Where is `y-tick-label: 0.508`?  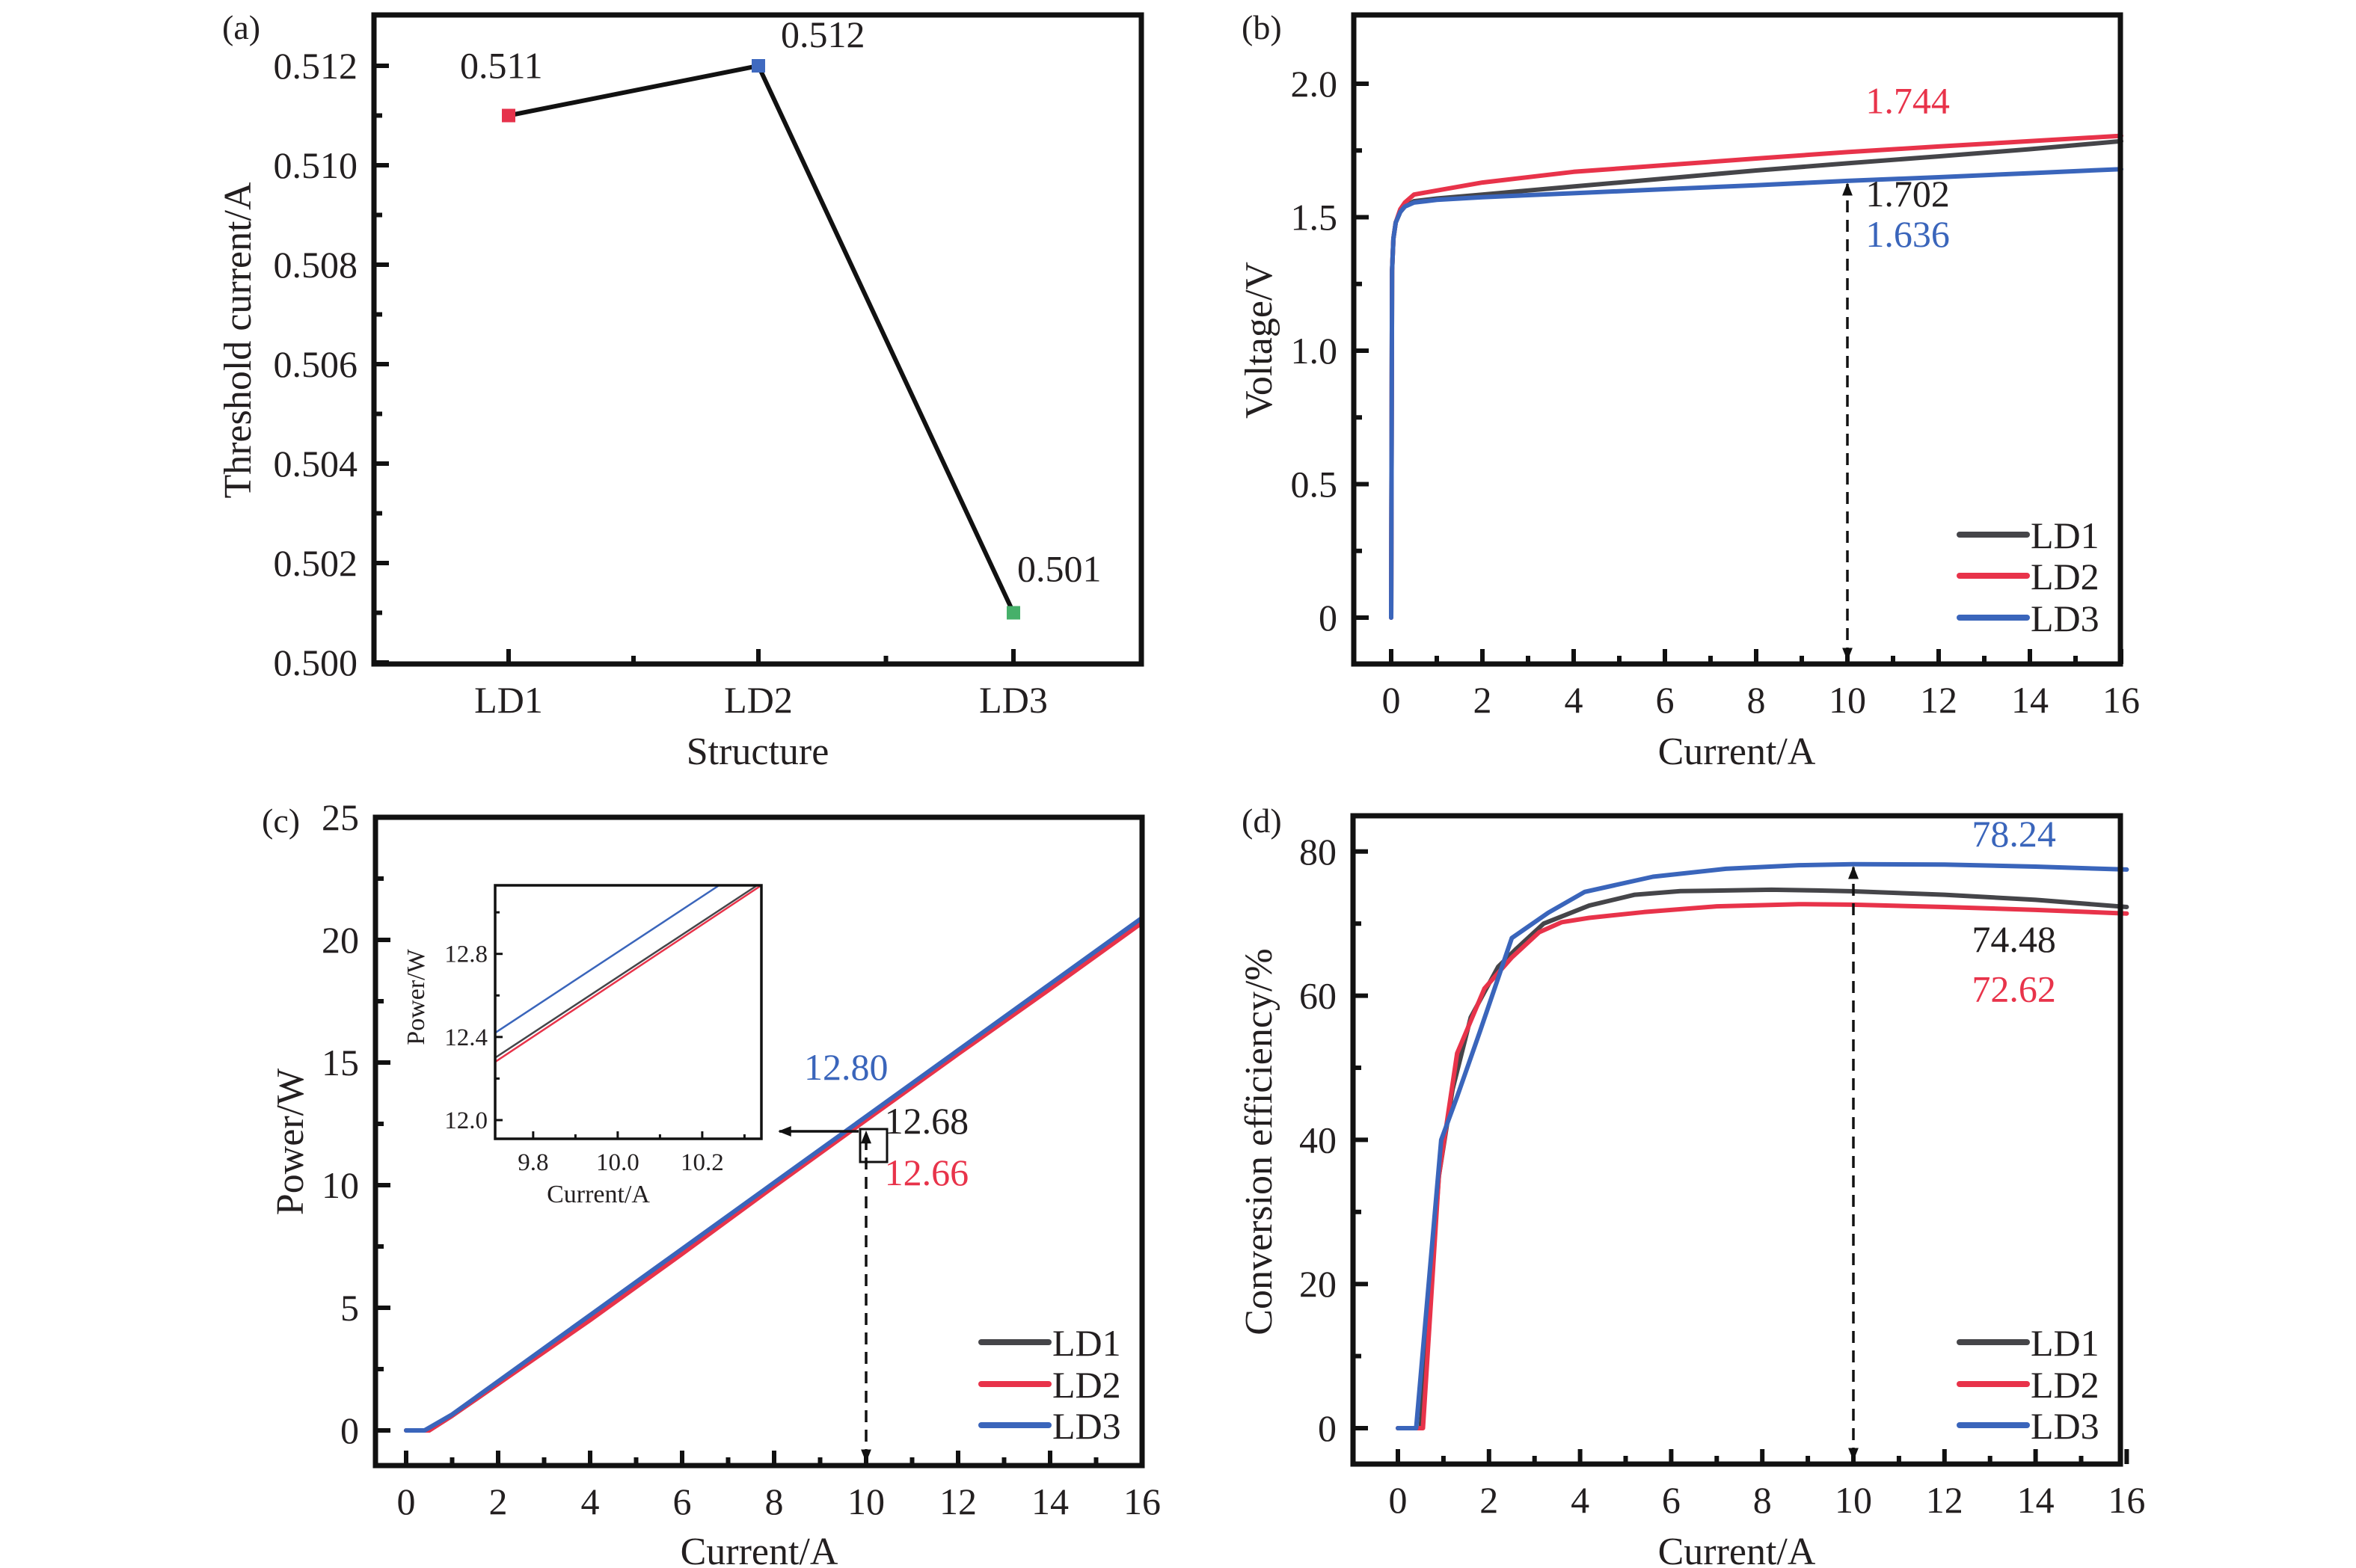
y-tick-label: 0.508 is located at coordinates (316, 265).